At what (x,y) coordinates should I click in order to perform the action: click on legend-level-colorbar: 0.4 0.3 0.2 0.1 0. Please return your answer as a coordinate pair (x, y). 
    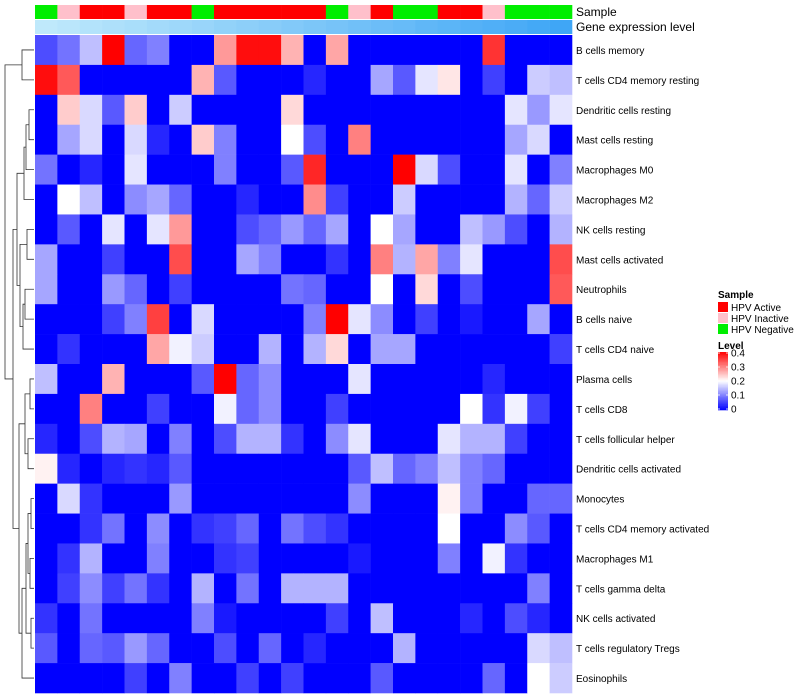
    Looking at the image, I should click on (731, 382).